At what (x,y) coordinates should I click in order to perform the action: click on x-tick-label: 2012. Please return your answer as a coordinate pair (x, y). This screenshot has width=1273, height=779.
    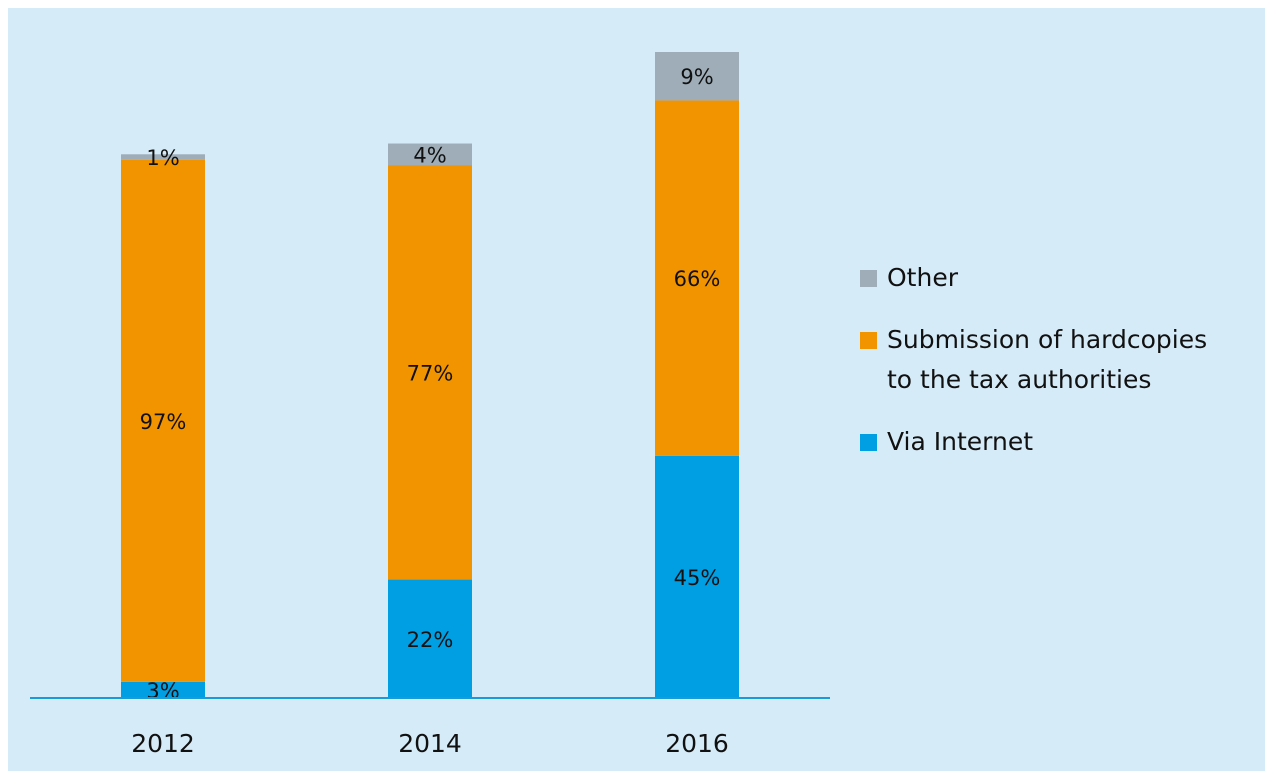
    Looking at the image, I should click on (163, 743).